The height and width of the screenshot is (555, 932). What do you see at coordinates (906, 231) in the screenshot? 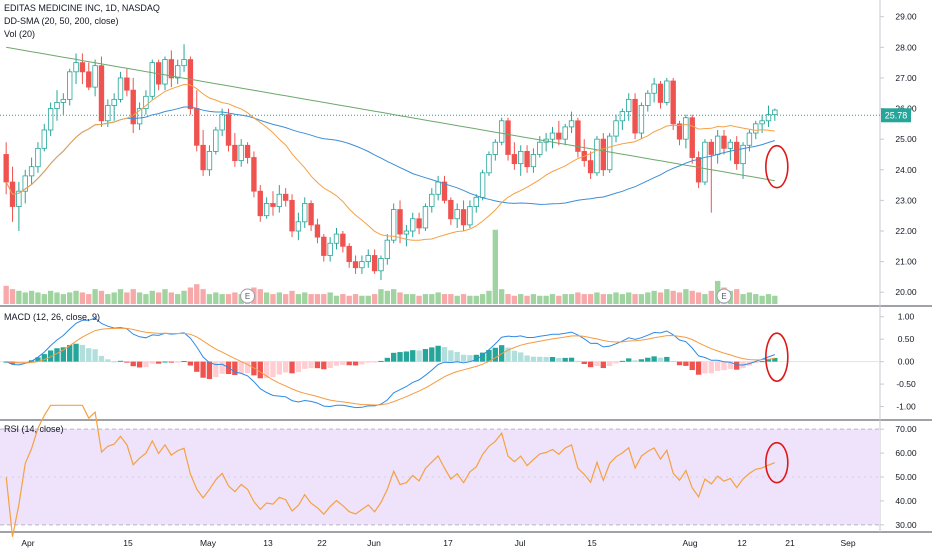
I see `price-tick-label: 22.00` at bounding box center [906, 231].